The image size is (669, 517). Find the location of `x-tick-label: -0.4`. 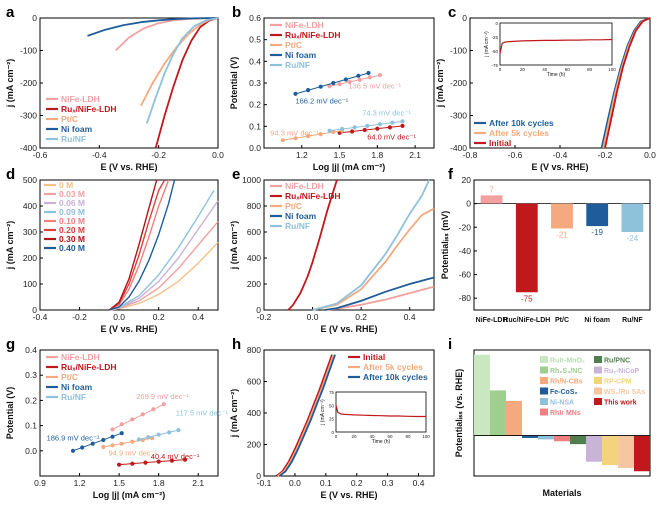

x-tick-label: -0.4 is located at coordinates (40, 317).